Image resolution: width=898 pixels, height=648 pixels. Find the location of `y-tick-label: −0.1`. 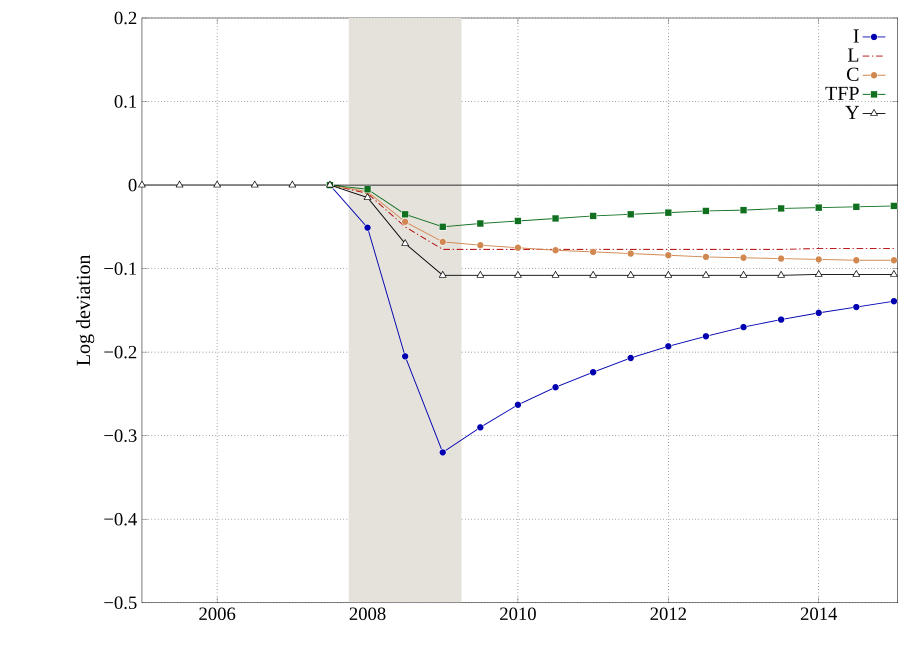

y-tick-label: −0.1 is located at coordinates (120, 269).